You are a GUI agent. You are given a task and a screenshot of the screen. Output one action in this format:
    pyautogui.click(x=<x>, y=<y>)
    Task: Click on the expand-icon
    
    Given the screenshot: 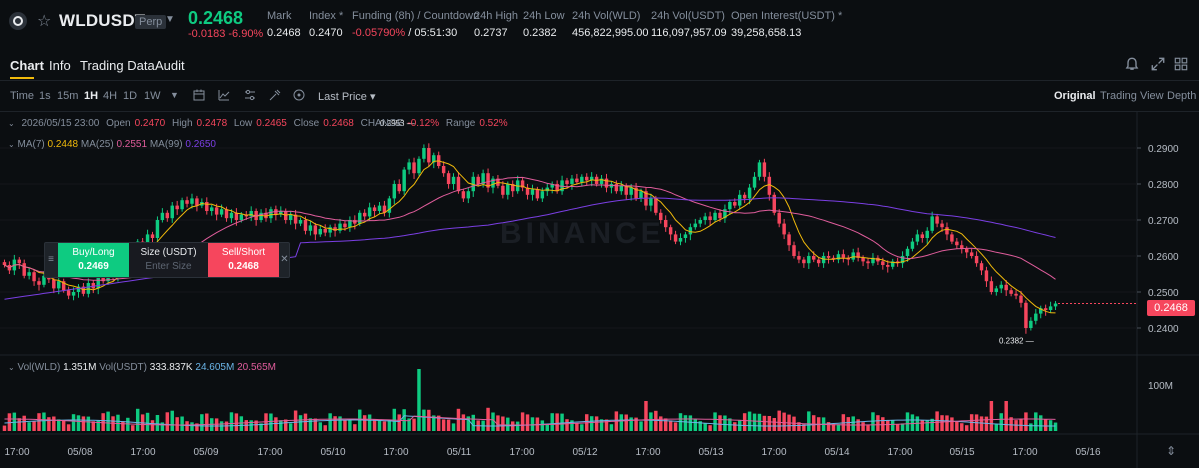 What is the action you would take?
    pyautogui.click(x=1158, y=64)
    